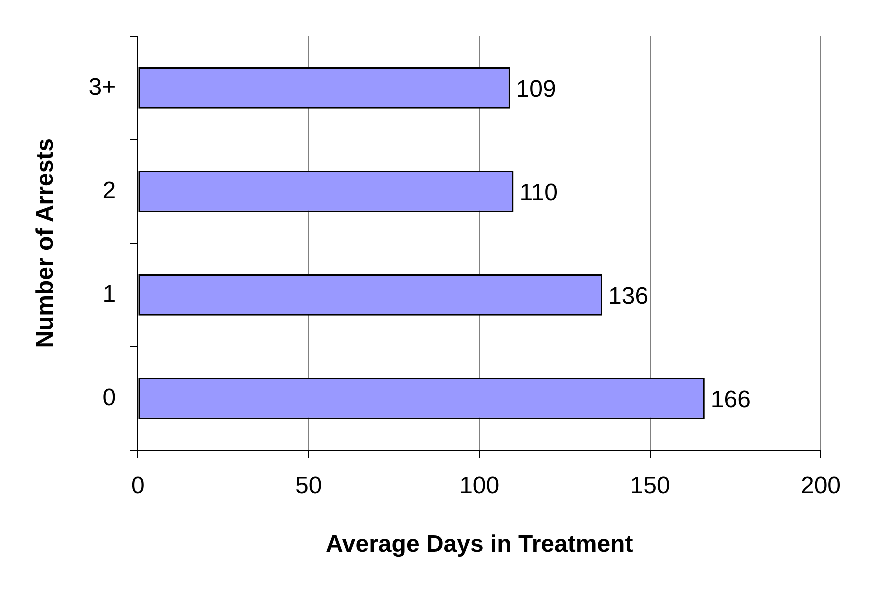 This screenshot has height=590, width=871. Describe the element at coordinates (539, 192) in the screenshot. I see `data-label: 110` at that location.